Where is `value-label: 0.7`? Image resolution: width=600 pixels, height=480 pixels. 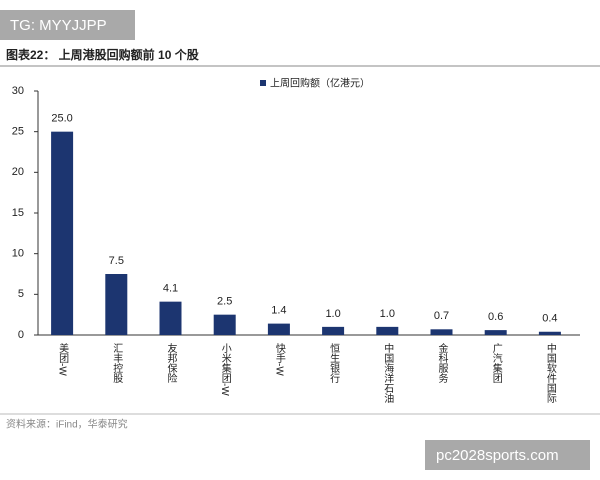
value-label: 0.7 is located at coordinates (441, 316).